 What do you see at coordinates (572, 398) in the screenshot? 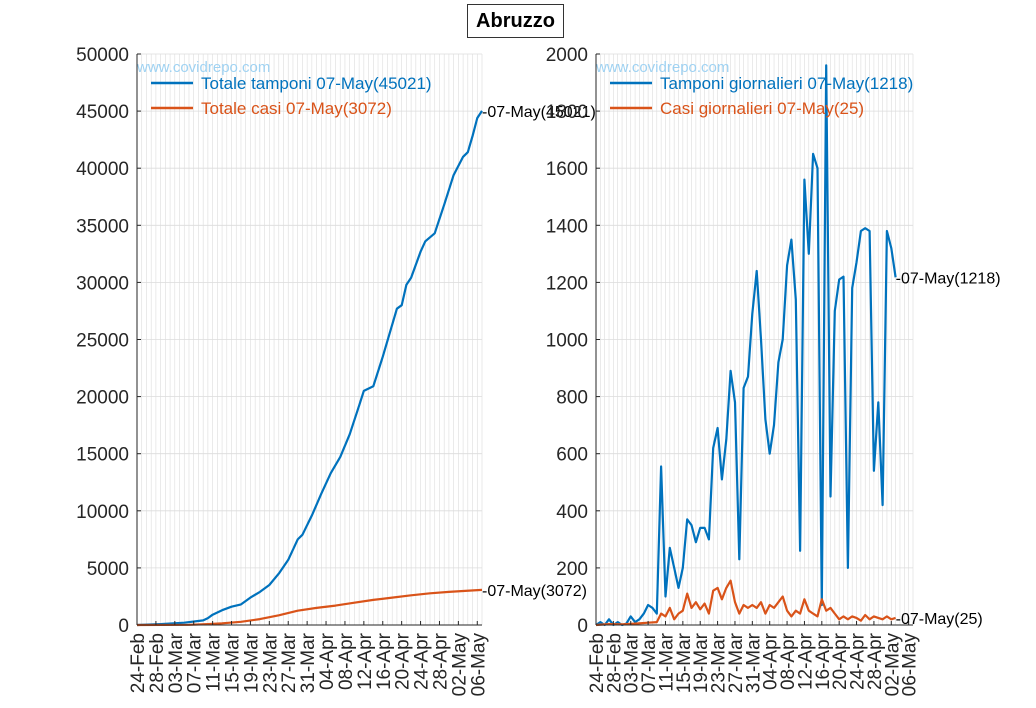
I see `y-tick-label: 800` at bounding box center [572, 398].